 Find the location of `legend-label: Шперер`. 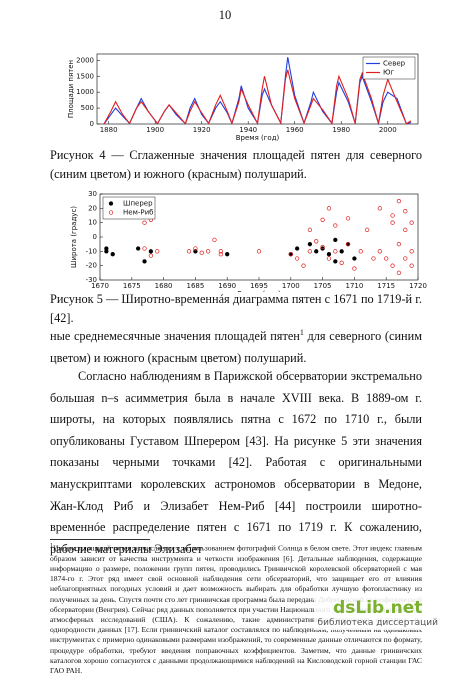

legend-label: Шперер is located at coordinates (138, 204).